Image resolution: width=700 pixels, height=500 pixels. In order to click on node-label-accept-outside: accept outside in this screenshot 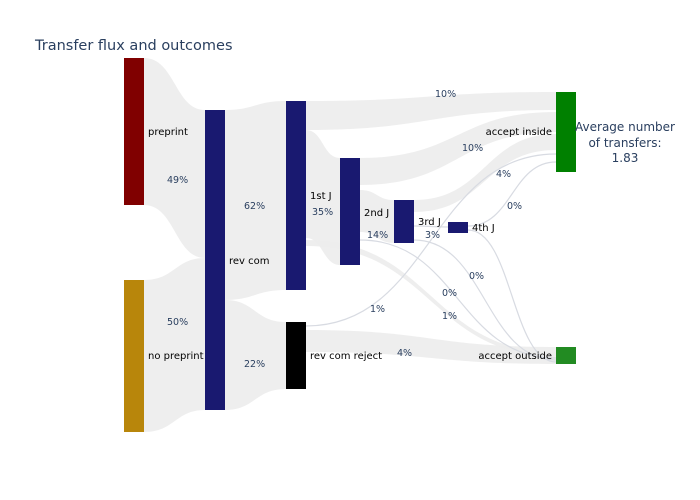, I will do `click(515, 356)`.